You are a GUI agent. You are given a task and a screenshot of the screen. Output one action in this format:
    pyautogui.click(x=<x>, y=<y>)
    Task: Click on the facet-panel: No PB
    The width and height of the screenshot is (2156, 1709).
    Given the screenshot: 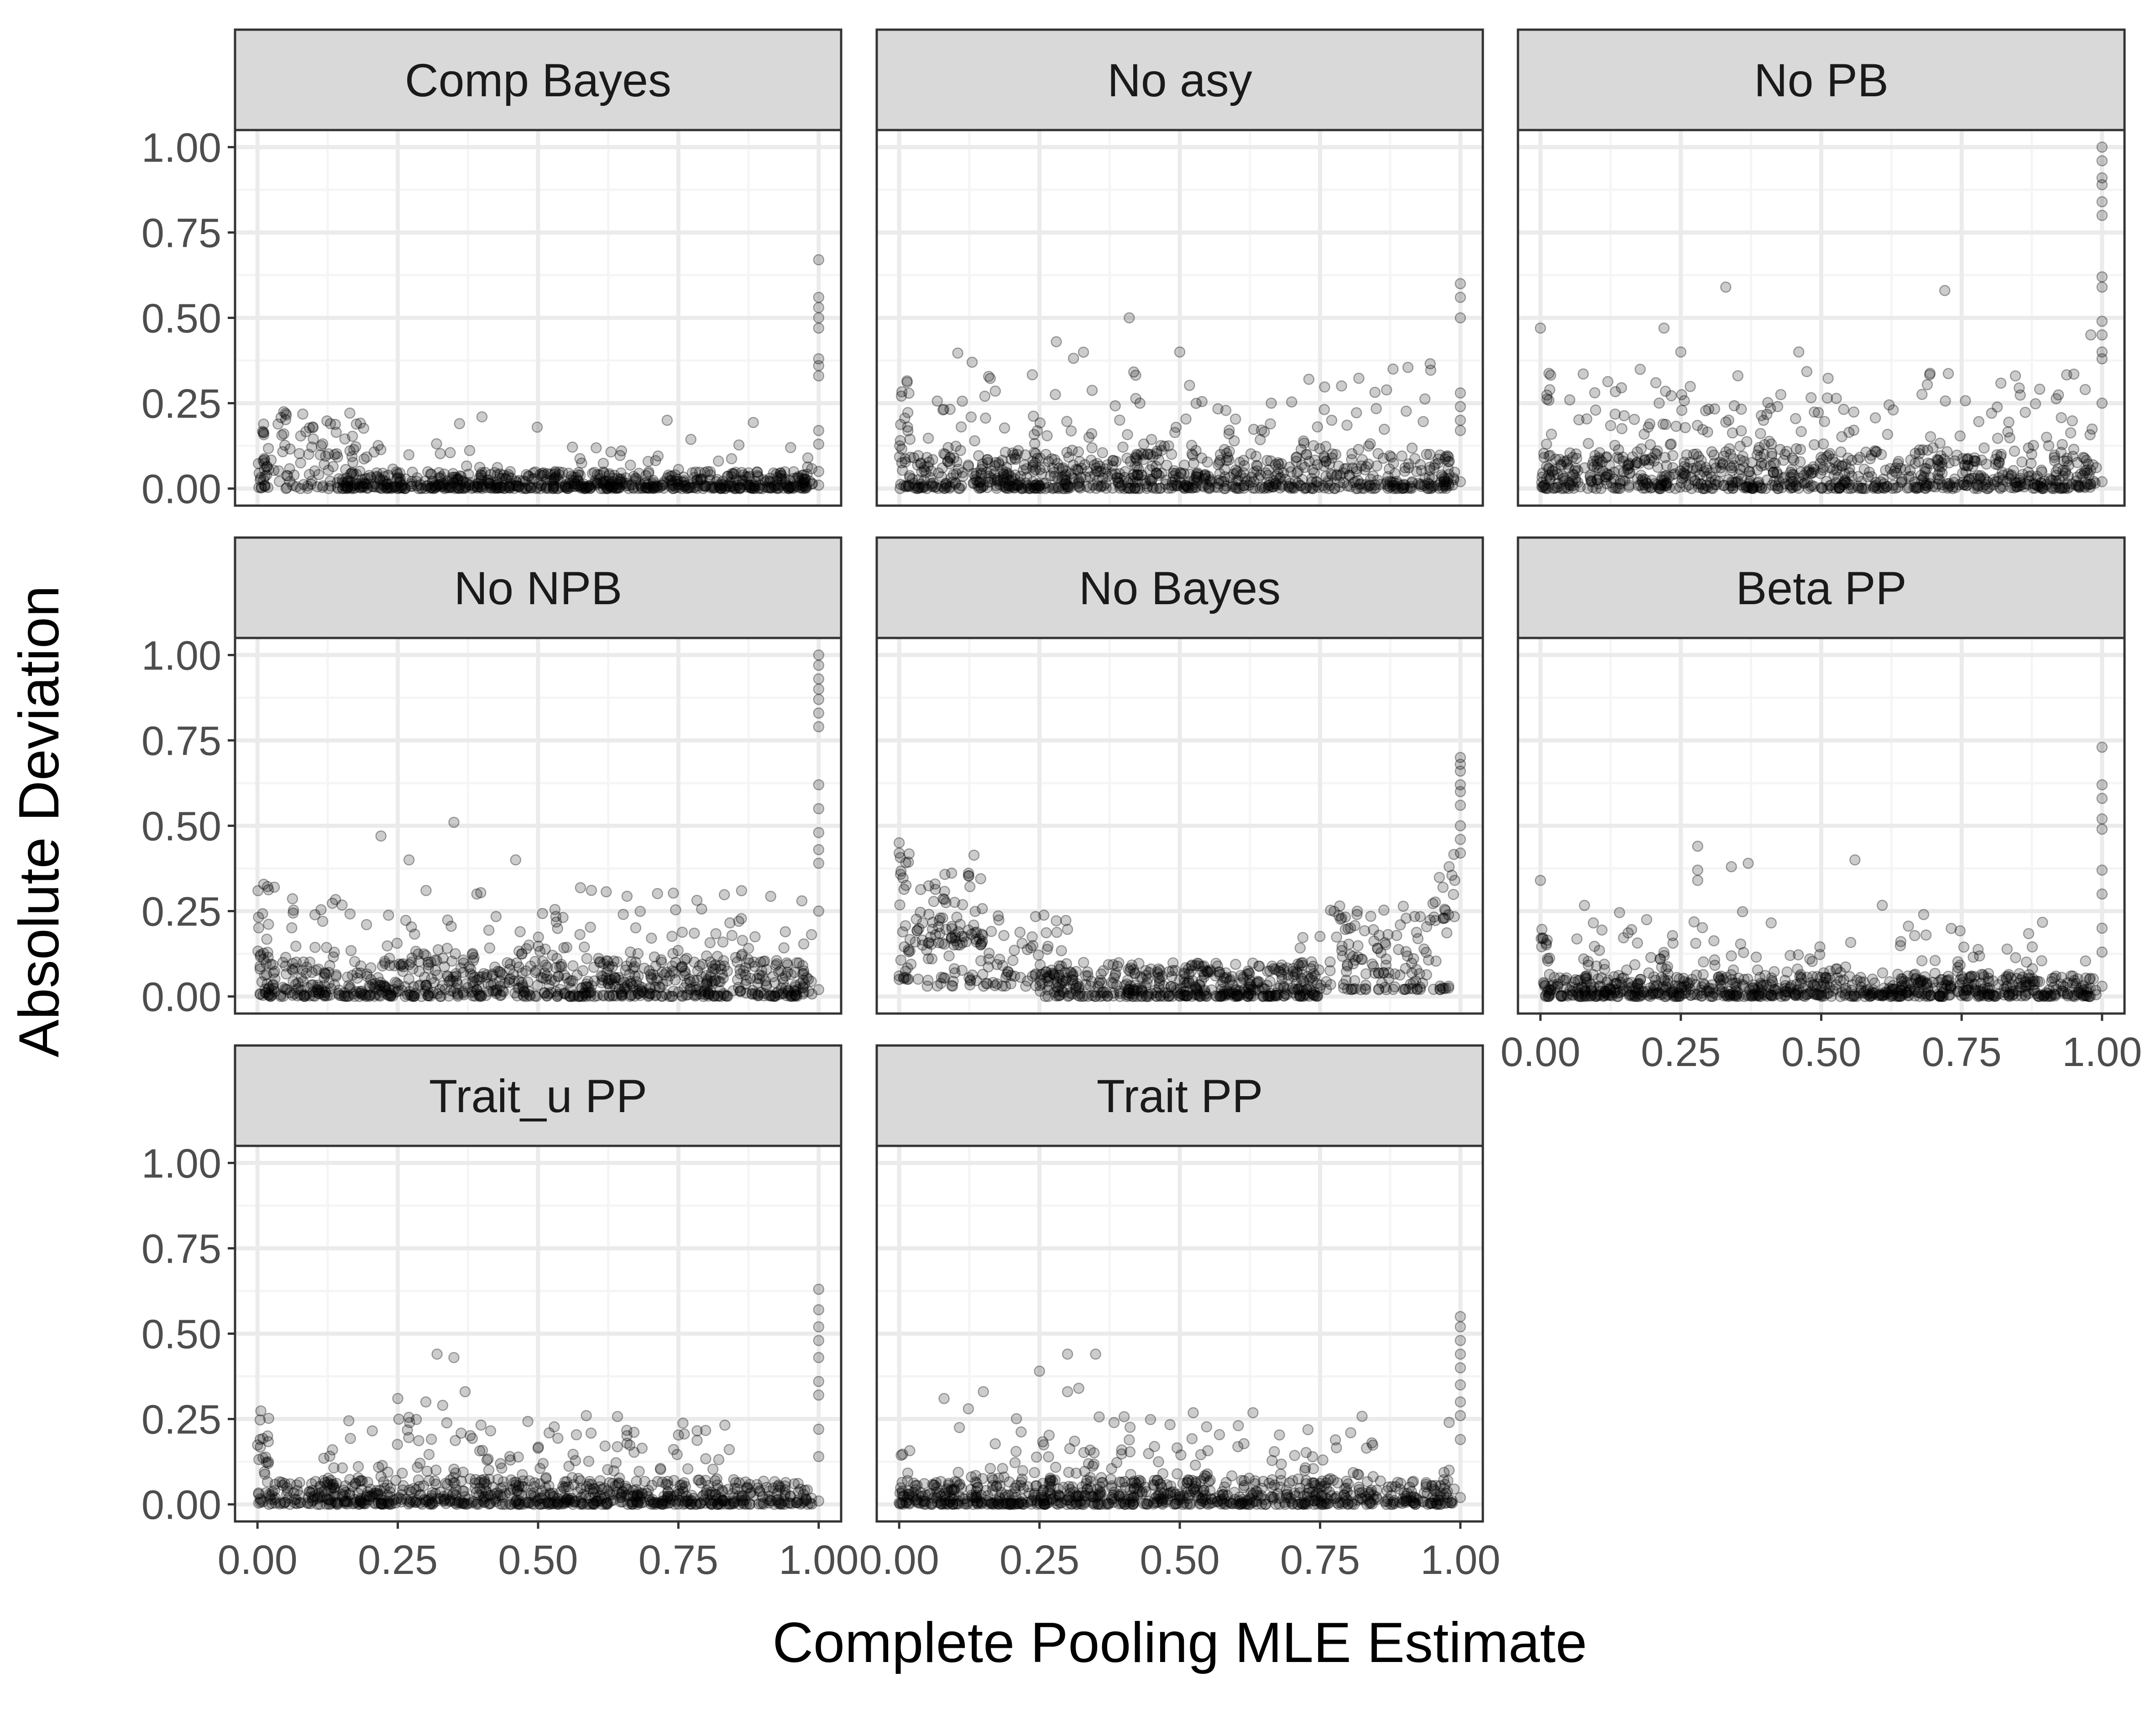 What is the action you would take?
    pyautogui.click(x=1822, y=268)
    